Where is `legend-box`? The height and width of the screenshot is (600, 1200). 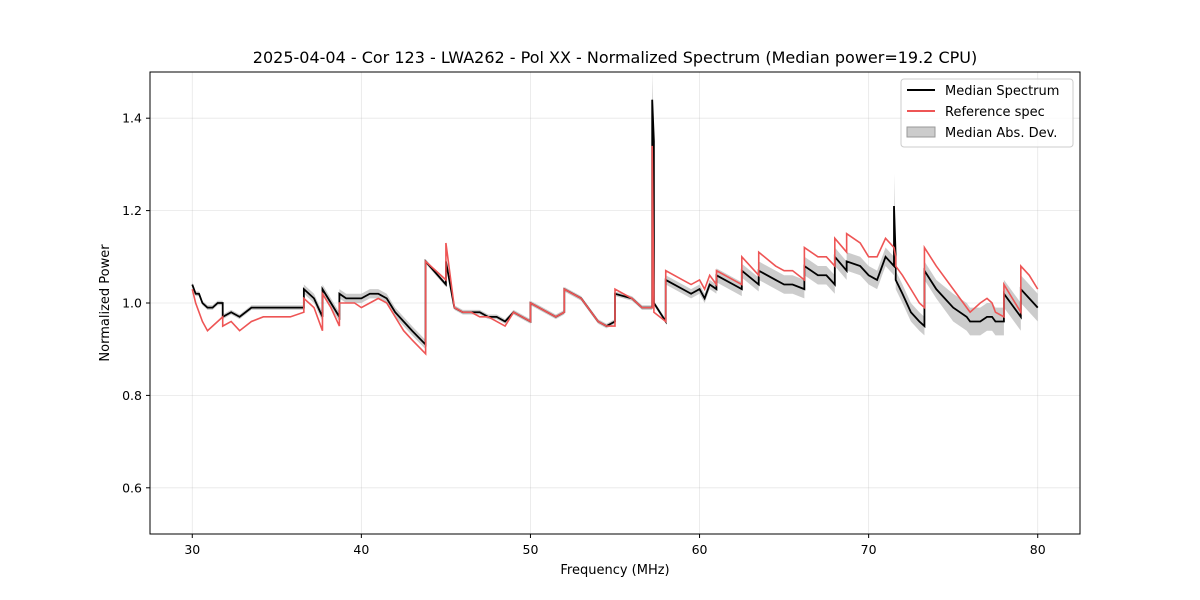
legend-box is located at coordinates (987, 113).